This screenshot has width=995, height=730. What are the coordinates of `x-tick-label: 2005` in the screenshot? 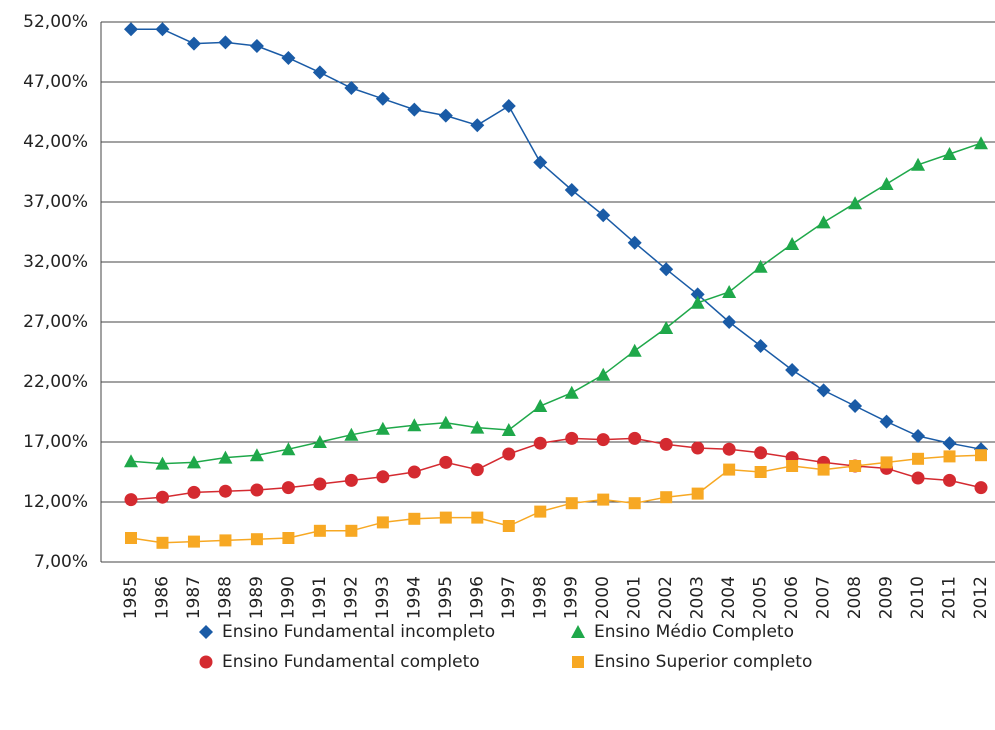 It's located at (761, 597).